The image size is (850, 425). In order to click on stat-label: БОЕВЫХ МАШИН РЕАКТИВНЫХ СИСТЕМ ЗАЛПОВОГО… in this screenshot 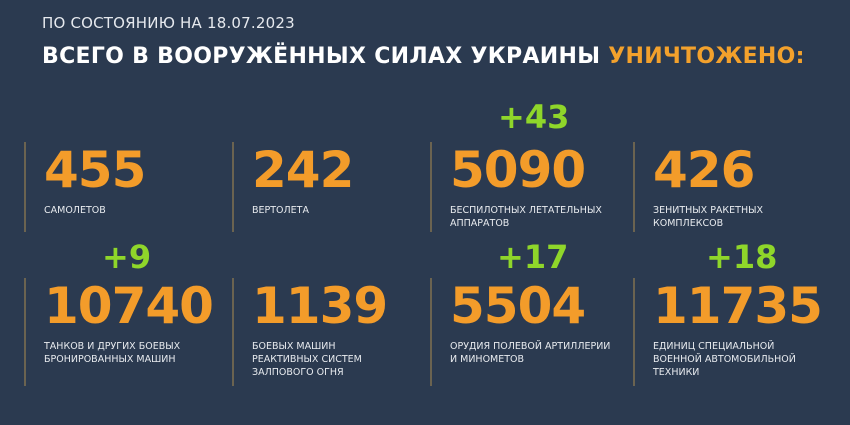, I will do `click(307, 359)`.